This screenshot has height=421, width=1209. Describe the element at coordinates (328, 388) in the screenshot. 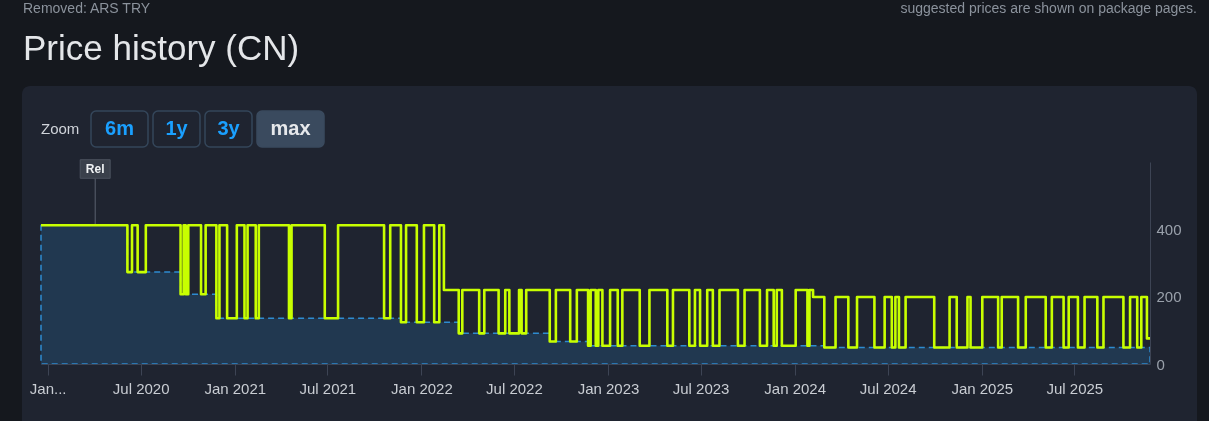

I see `x-tick-label: Jul 2021` at that location.